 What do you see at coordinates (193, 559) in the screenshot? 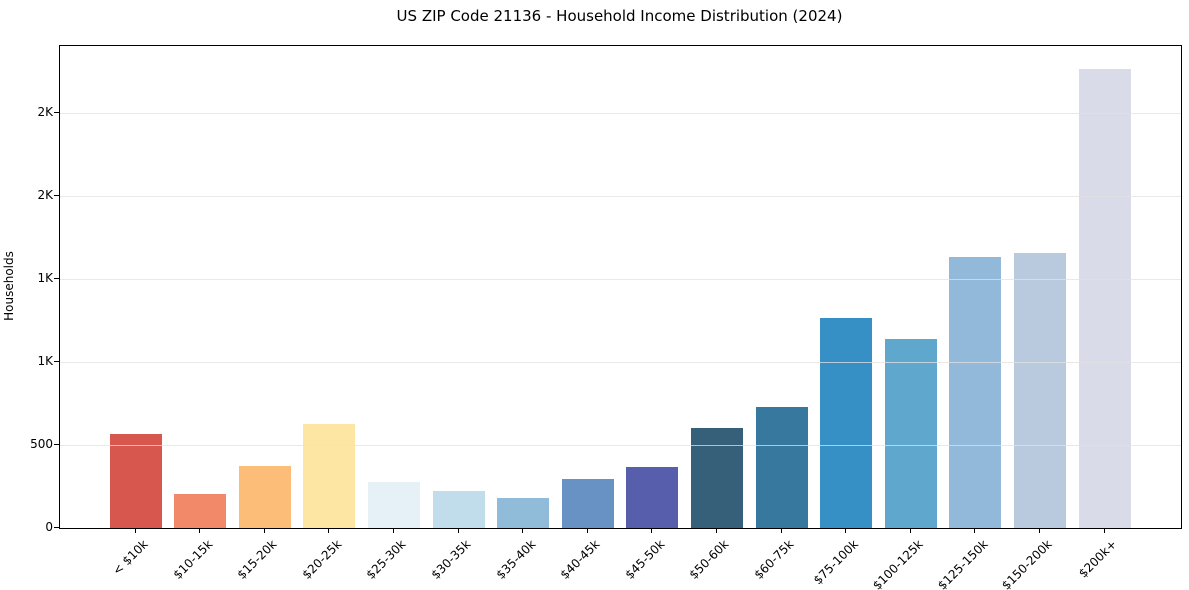
I see `x-tick-label-$10-15k: $10-15k` at bounding box center [193, 559].